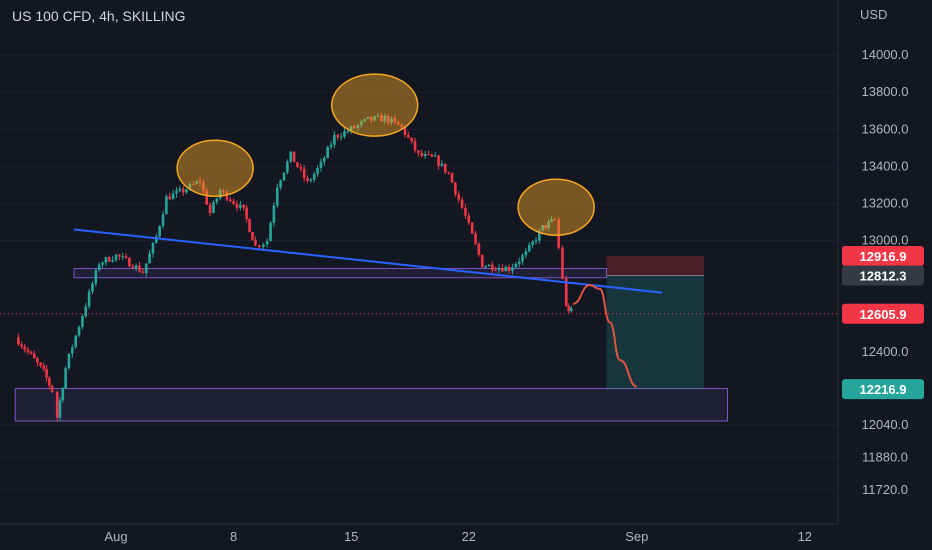 This screenshot has width=932, height=550. What do you see at coordinates (885, 351) in the screenshot?
I see `y-tick-label: 12400.0` at bounding box center [885, 351].